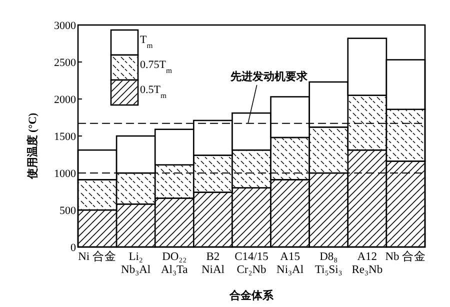  What do you see at coordinates (153, 92) in the screenshot?
I see `legend-label: 0.5T$_{m}$` at bounding box center [153, 92].